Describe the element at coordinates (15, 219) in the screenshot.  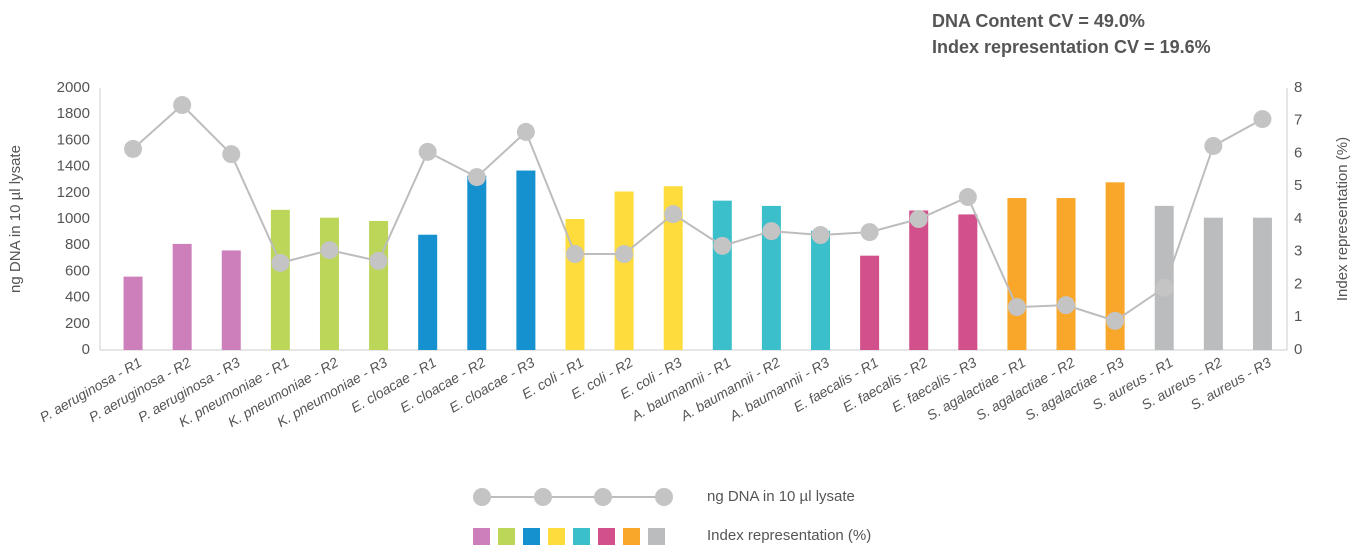
I see `y-axis-label: ng DNA in 10 µl lysate` at that location.